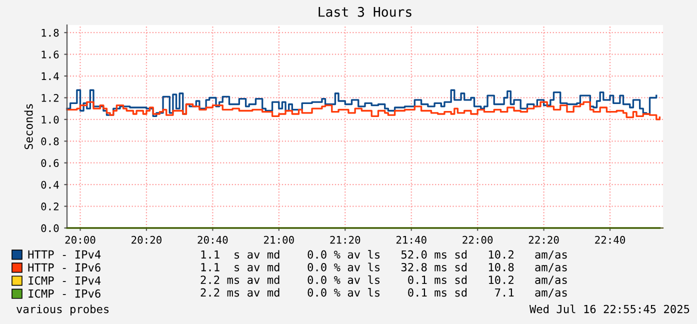 The height and width of the screenshot is (324, 697). What do you see at coordinates (50, 76) in the screenshot?
I see `y-tick-label: 1.4` at bounding box center [50, 76].